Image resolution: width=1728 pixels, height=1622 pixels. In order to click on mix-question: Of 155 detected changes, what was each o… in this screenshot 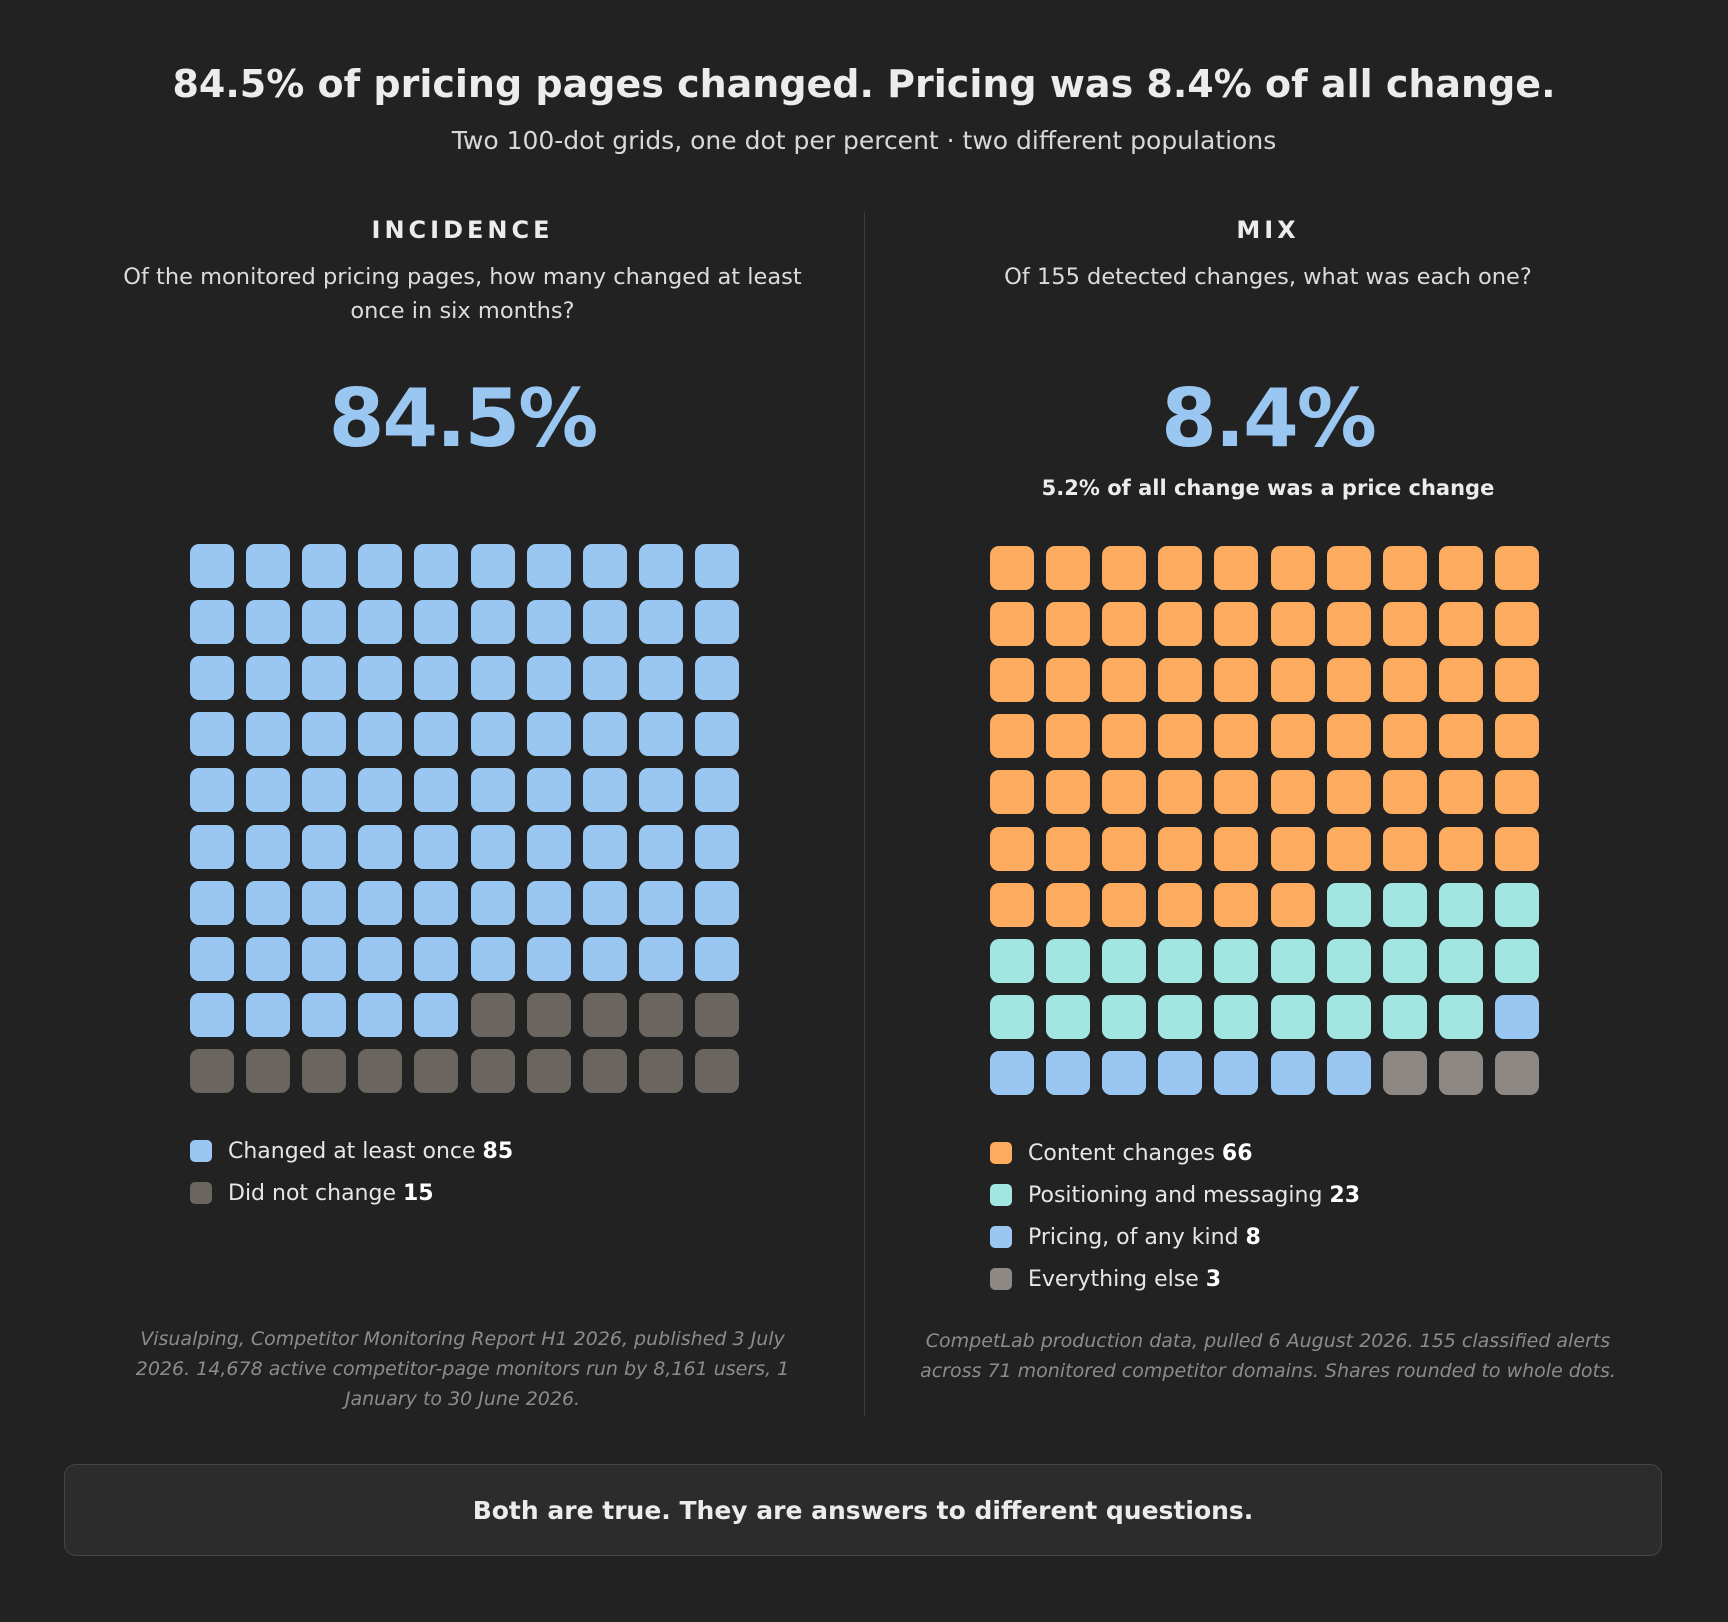, I will do `click(1268, 277)`.